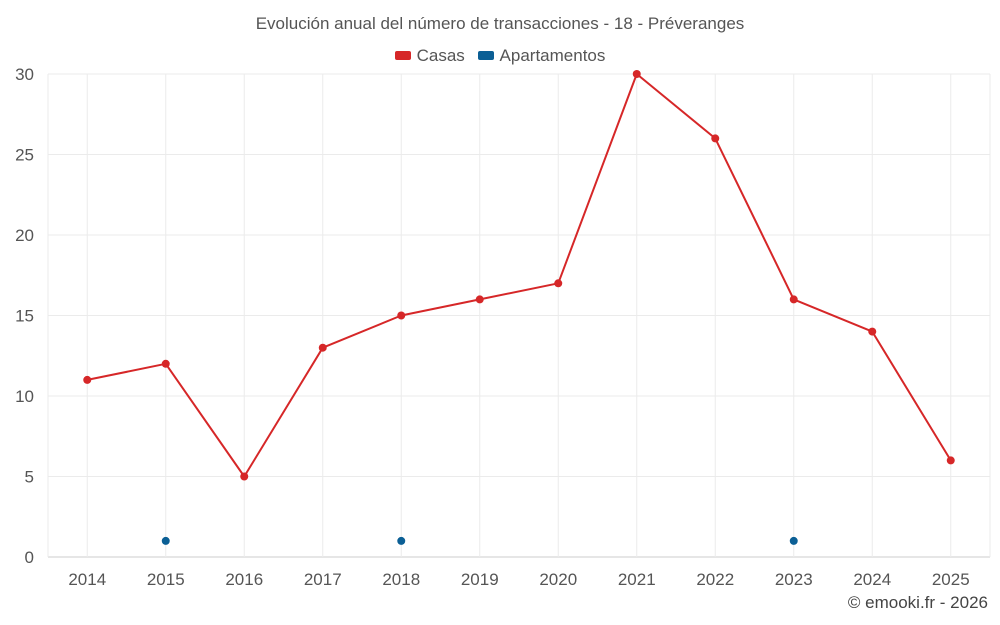 This screenshot has width=1000, height=625. What do you see at coordinates (794, 579) in the screenshot?
I see `x-tick-label: 2023` at bounding box center [794, 579].